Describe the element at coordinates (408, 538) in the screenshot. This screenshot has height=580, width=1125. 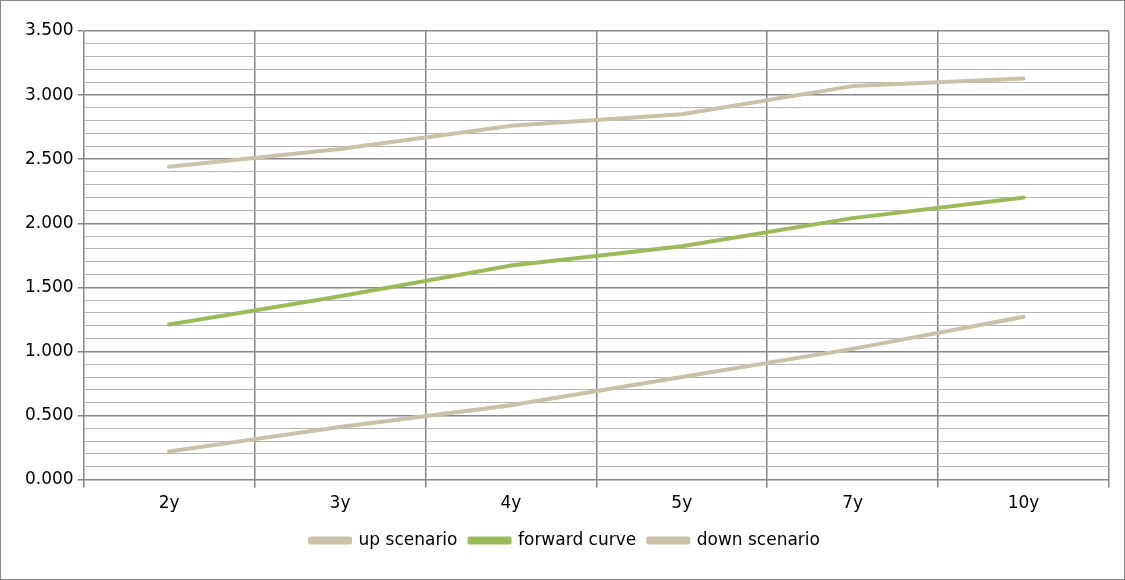
I see `legend-label: up scenario` at that location.